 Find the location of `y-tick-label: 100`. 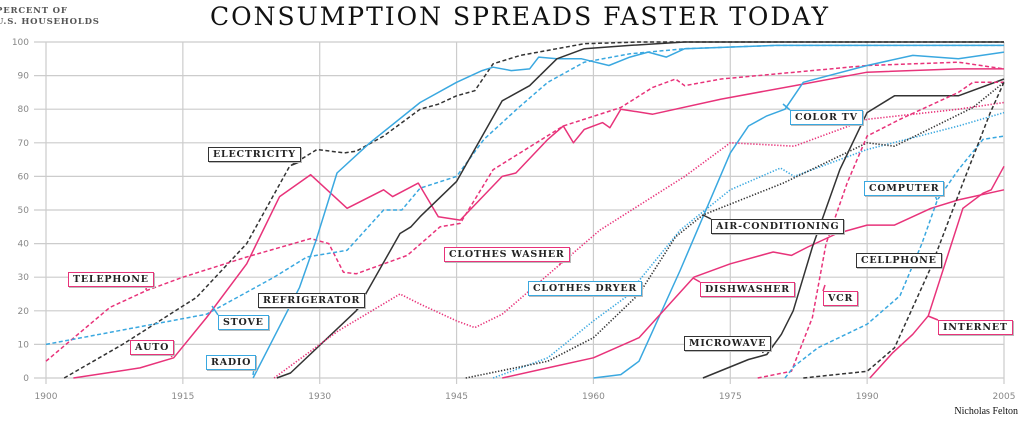

y-tick-label: 100 is located at coordinates (20, 43).